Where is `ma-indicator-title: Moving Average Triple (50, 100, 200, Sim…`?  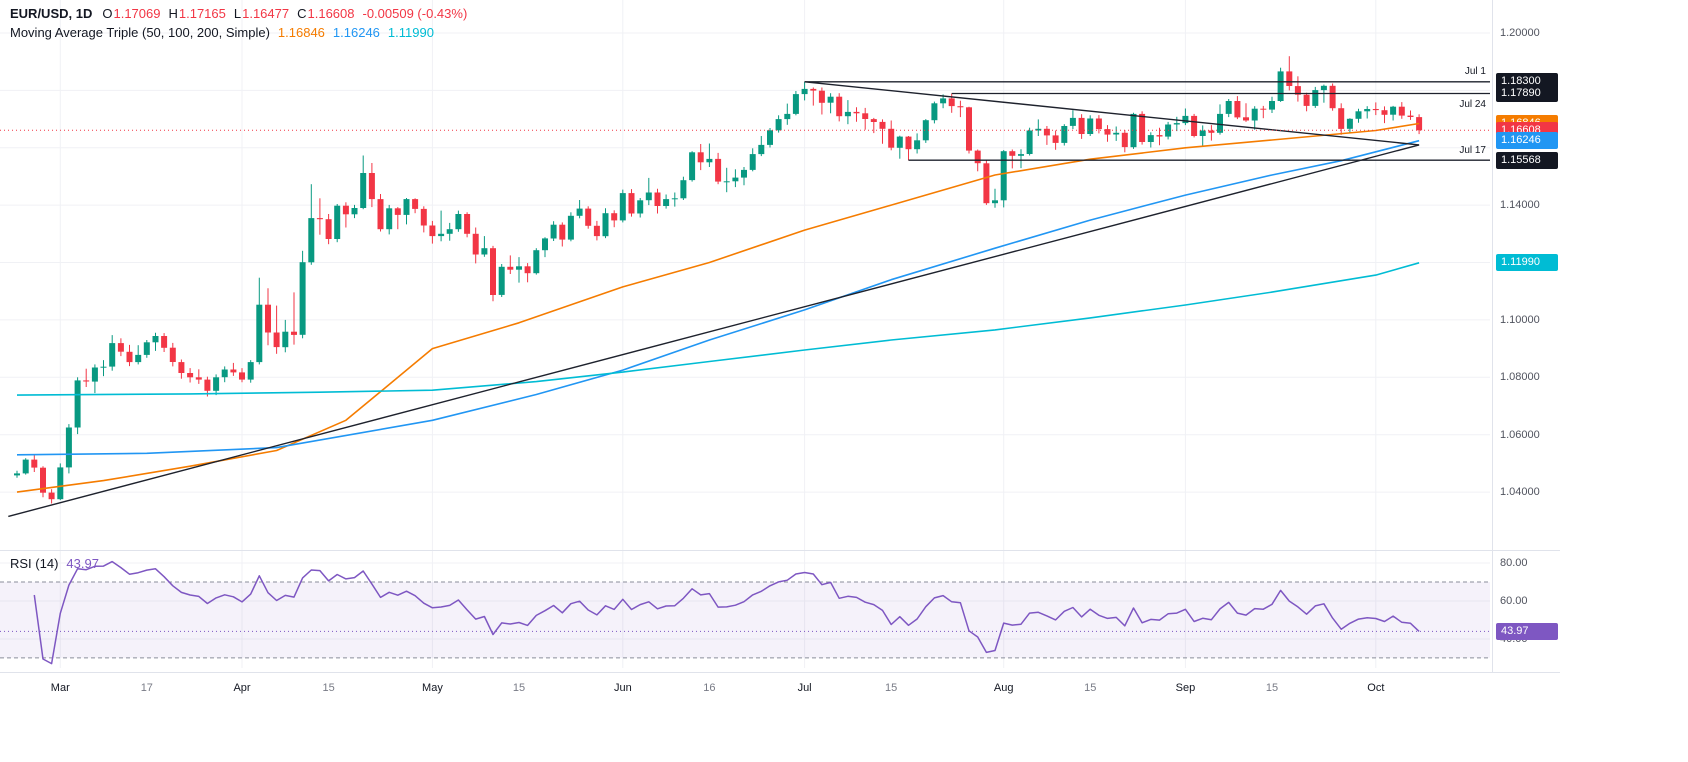 ma-indicator-title: Moving Average Triple (50, 100, 200, Sim… is located at coordinates (140, 32).